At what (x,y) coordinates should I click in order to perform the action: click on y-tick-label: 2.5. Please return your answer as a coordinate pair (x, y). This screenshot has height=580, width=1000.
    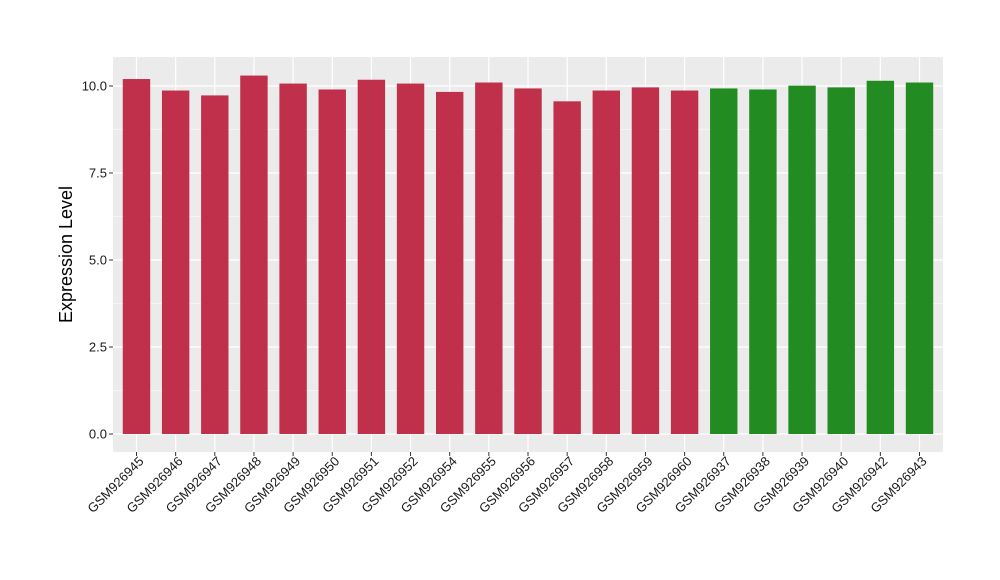
    Looking at the image, I should click on (98, 347).